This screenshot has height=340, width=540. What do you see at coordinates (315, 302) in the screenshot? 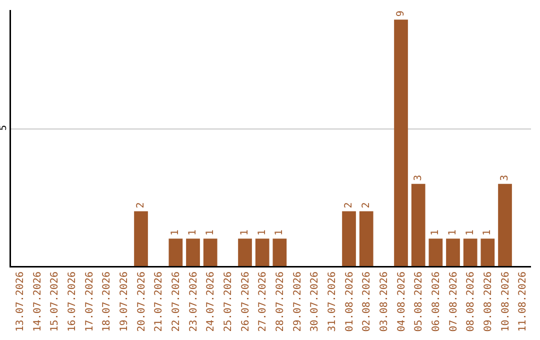
I see `x-tick-label: 30.07.2026` at bounding box center [315, 302].